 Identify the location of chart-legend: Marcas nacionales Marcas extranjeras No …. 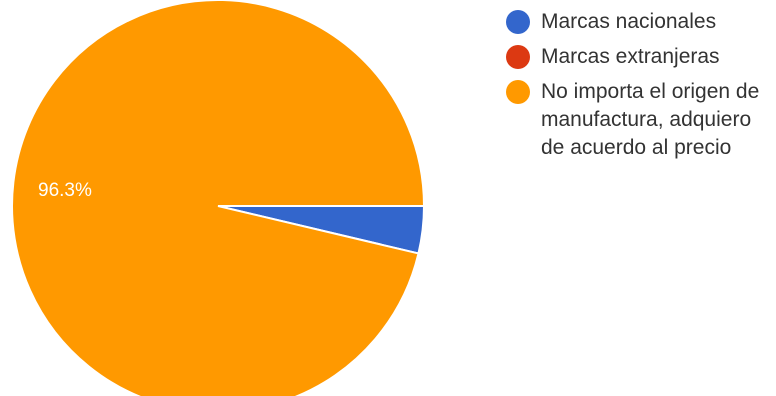
(640, 88).